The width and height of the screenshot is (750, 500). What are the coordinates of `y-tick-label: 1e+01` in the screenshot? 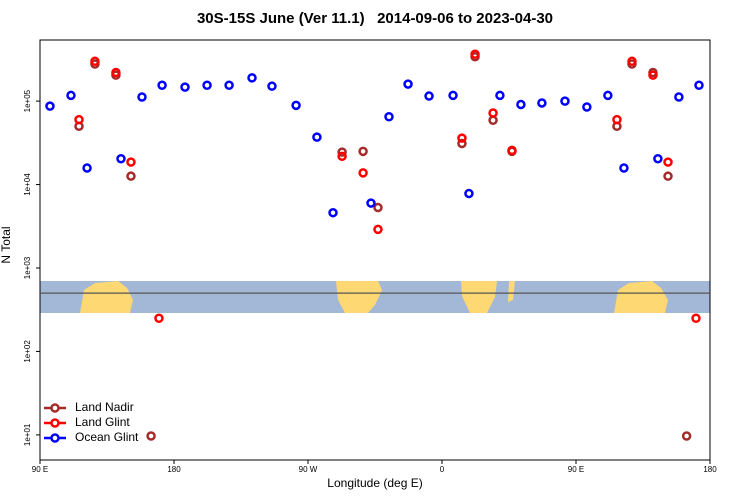 It's located at (27, 434).